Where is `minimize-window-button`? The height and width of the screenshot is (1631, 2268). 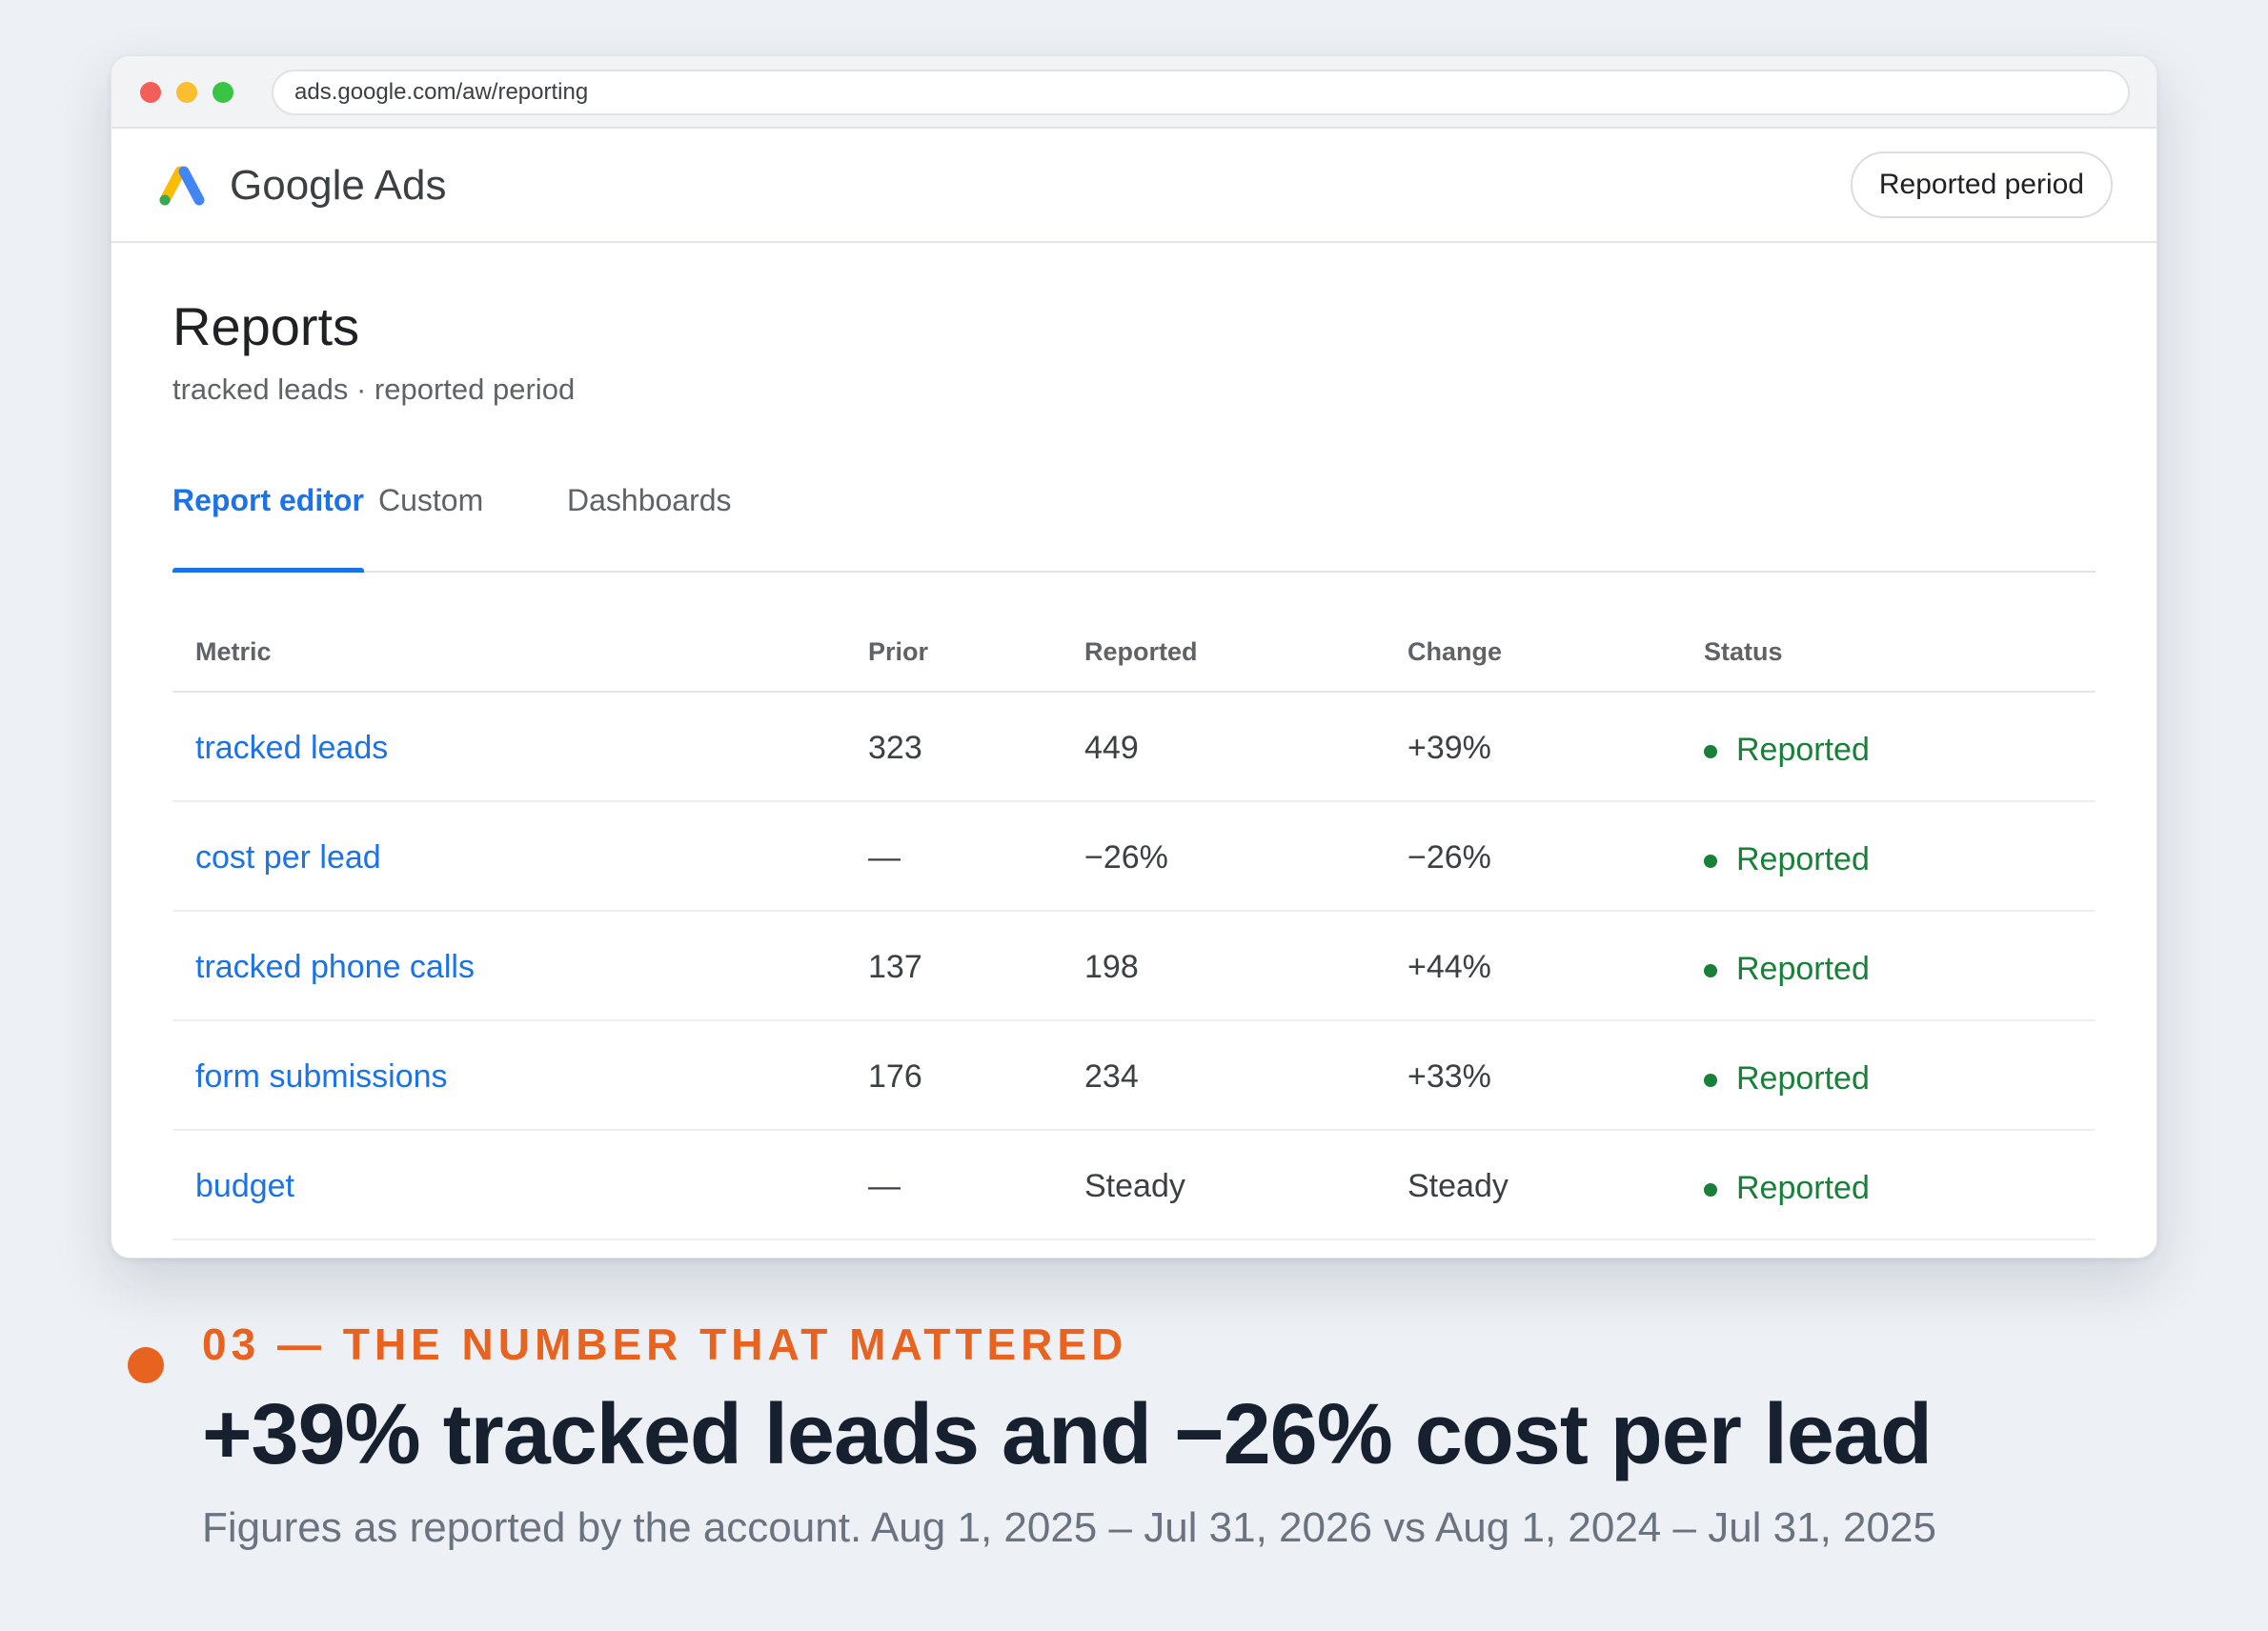
minimize-window-button is located at coordinates (186, 92).